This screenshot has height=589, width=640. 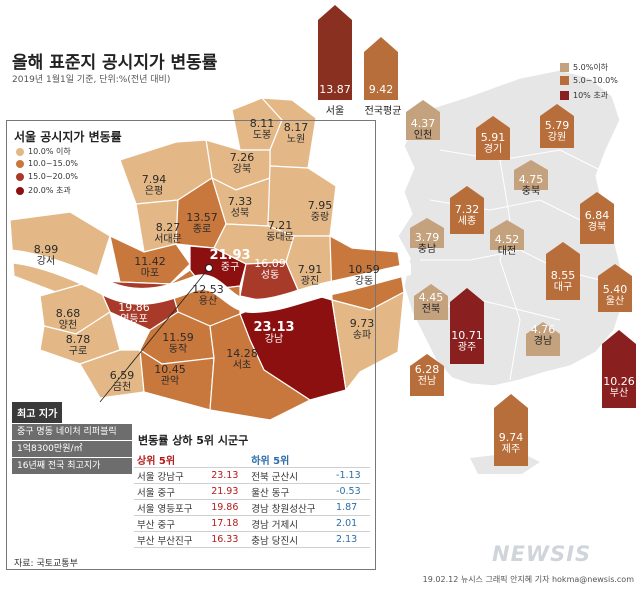 I want to click on province-label-busan: 10.26 부산, so click(x=619, y=387).